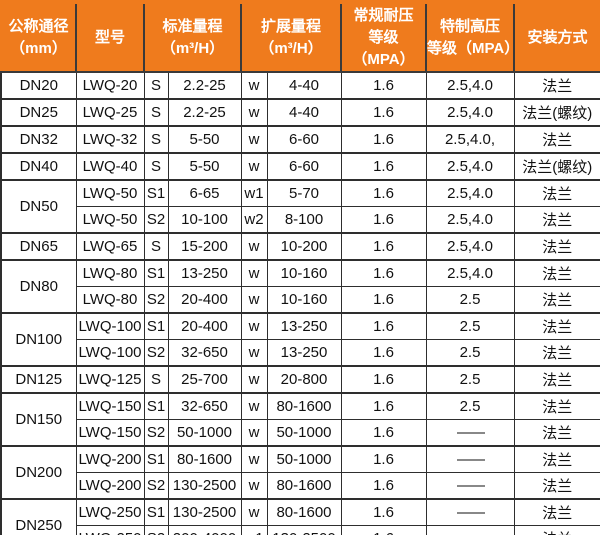 The image size is (600, 535). What do you see at coordinates (38, 246) in the screenshot?
I see `cell-nominal-diameter: DN65` at bounding box center [38, 246].